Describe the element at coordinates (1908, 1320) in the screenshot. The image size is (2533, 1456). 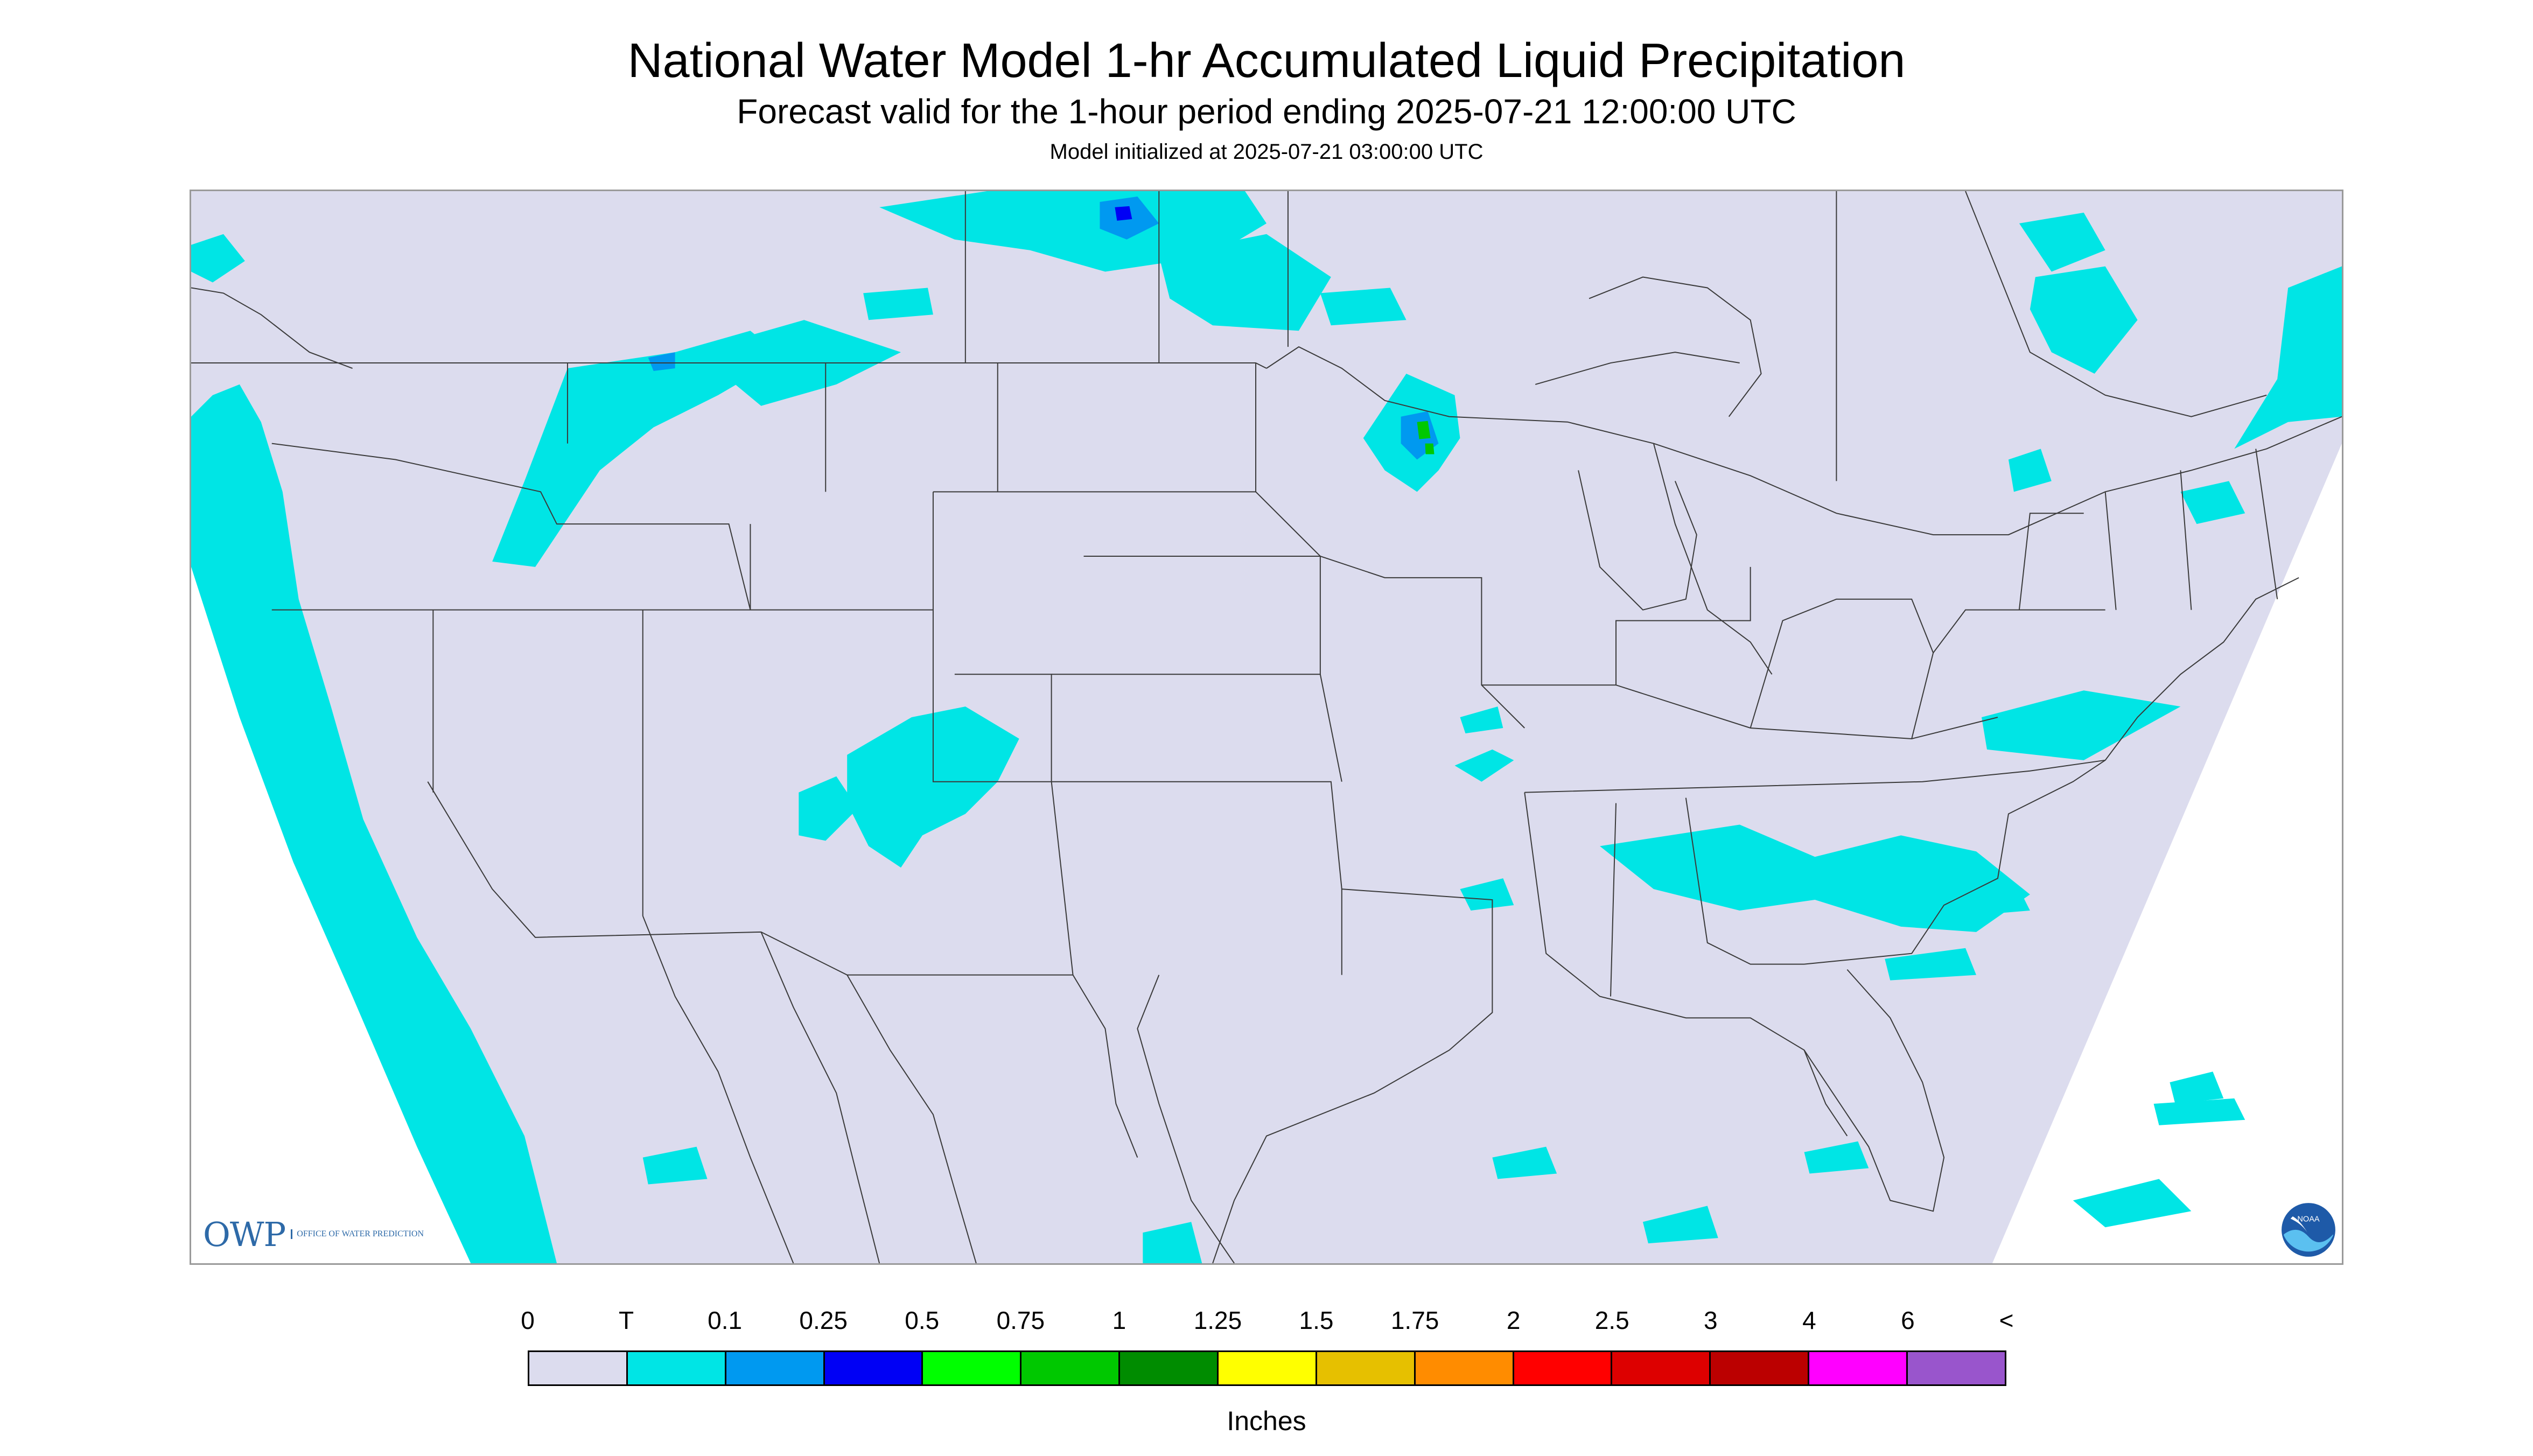
I see `legend-tick-label: 6` at that location.